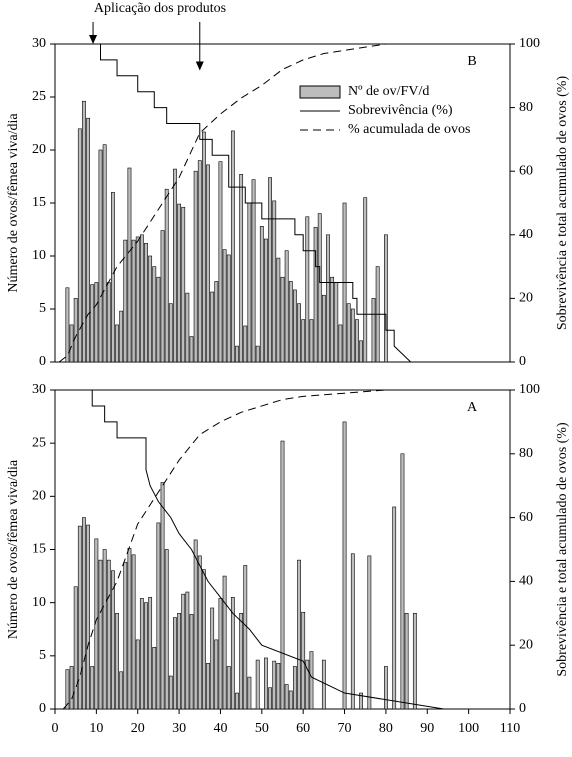 This screenshot has width=572, height=757. What do you see at coordinates (526, 170) in the screenshot?
I see `y2-tick-label: 60` at bounding box center [526, 170].